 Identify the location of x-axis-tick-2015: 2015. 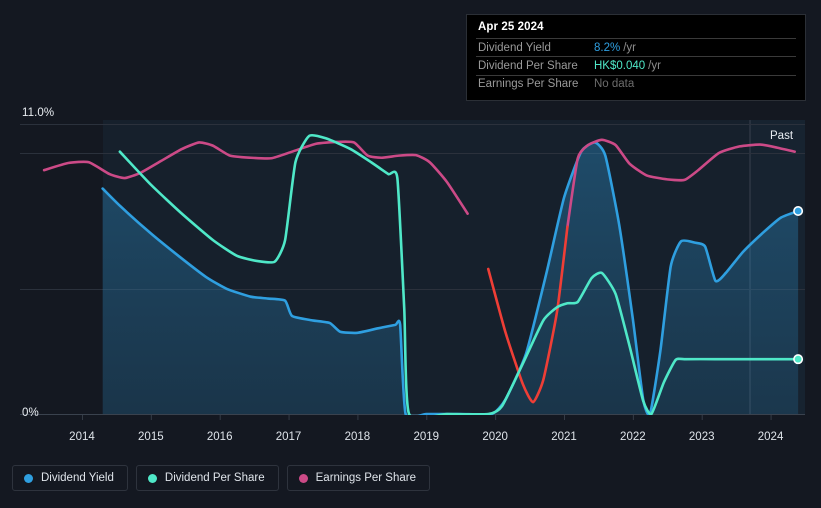
(151, 437).